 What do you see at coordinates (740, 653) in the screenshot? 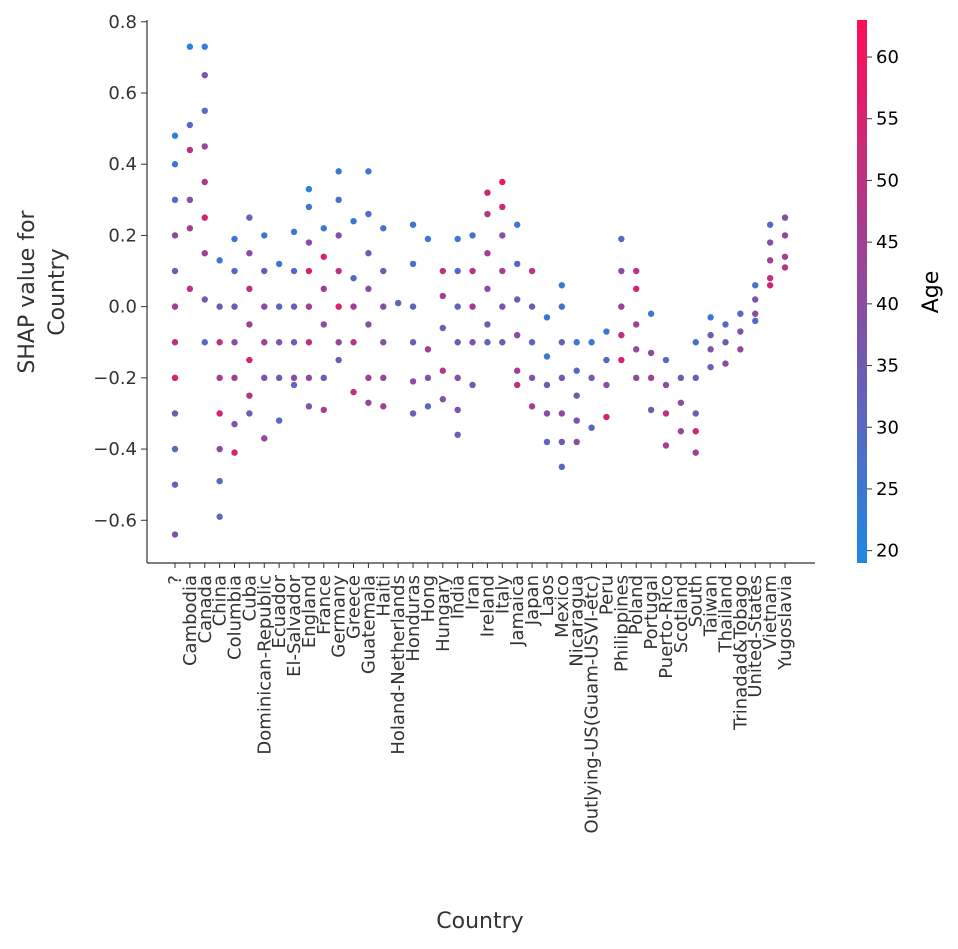
I see `x-tick-label: Trinadad&Tobago` at bounding box center [740, 653].